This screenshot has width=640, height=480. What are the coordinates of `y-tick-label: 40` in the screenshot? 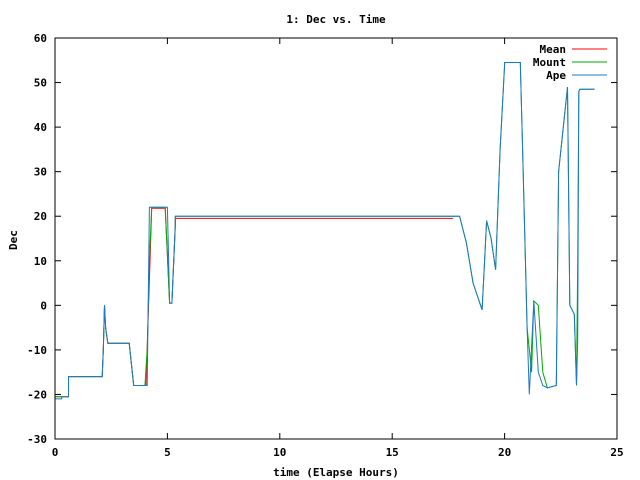 It's located at (40, 127).